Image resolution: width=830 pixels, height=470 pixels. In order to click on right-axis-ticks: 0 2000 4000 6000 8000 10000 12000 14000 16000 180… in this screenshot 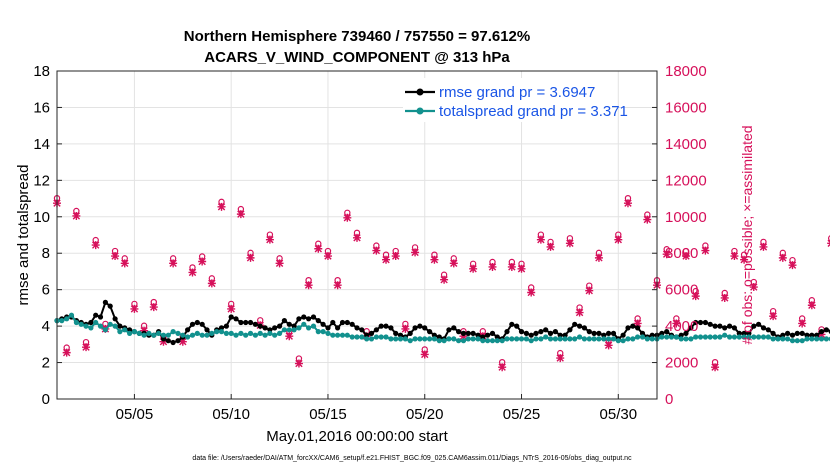, I will do `click(679, 235)`.